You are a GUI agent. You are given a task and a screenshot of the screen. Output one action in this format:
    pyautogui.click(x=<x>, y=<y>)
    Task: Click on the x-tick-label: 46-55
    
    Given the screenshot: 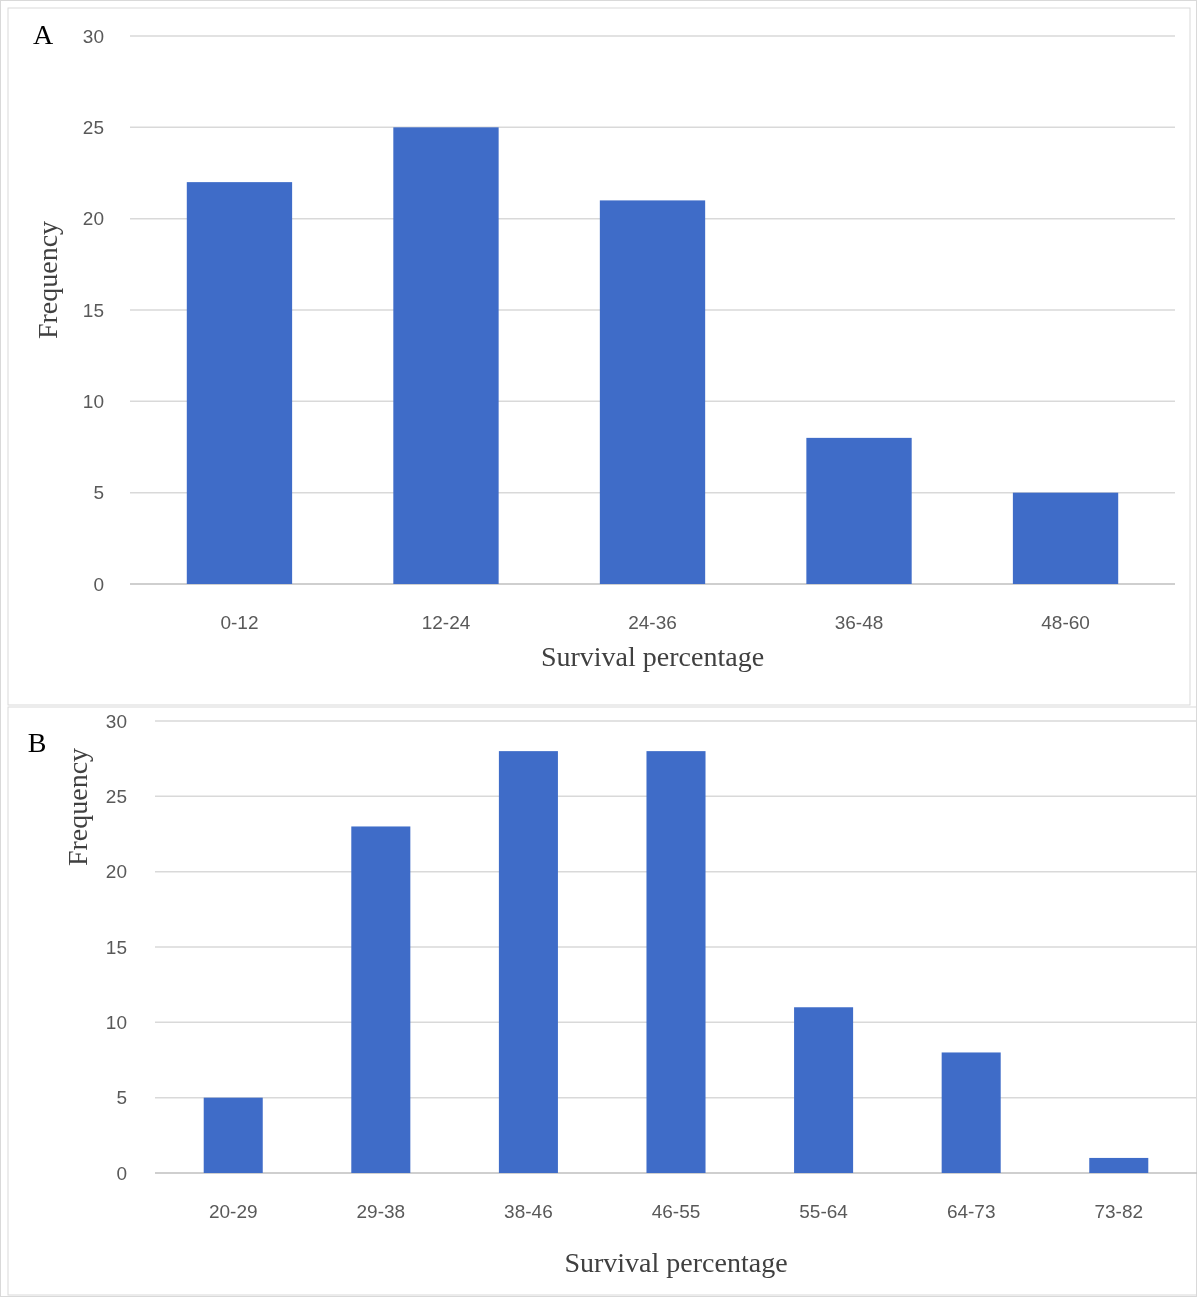 What is the action you would take?
    pyautogui.click(x=676, y=1211)
    